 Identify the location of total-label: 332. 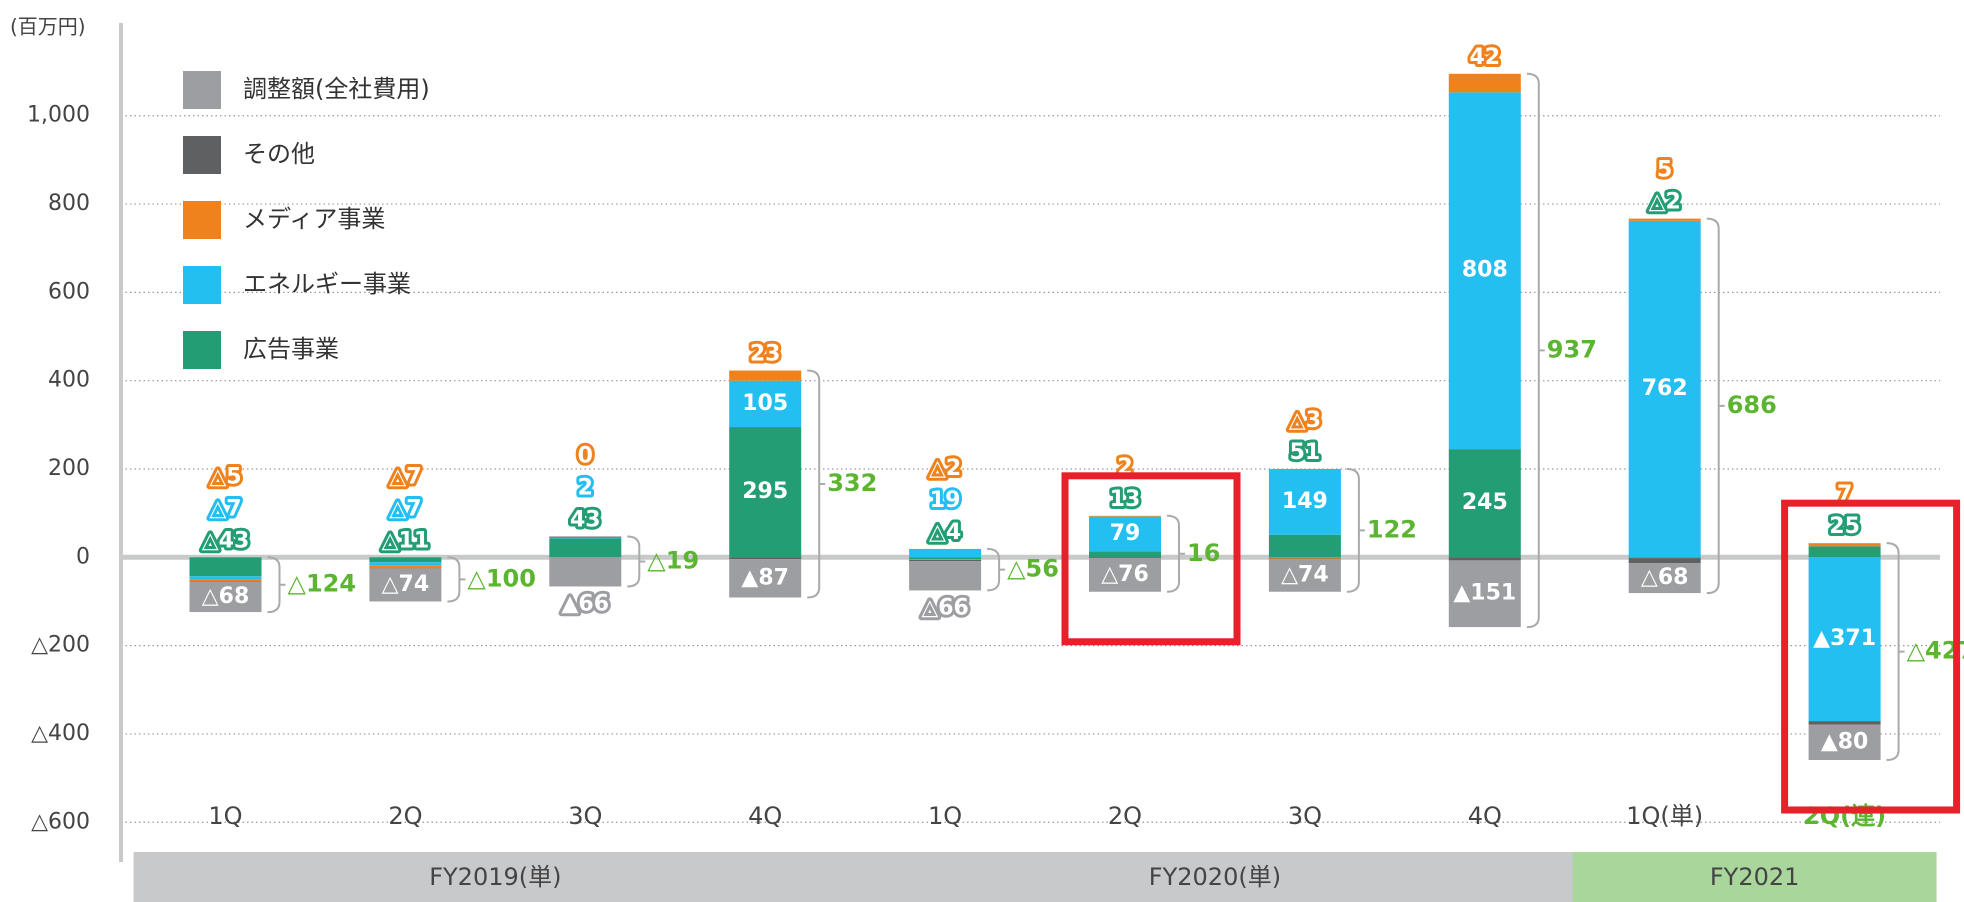
(852, 483).